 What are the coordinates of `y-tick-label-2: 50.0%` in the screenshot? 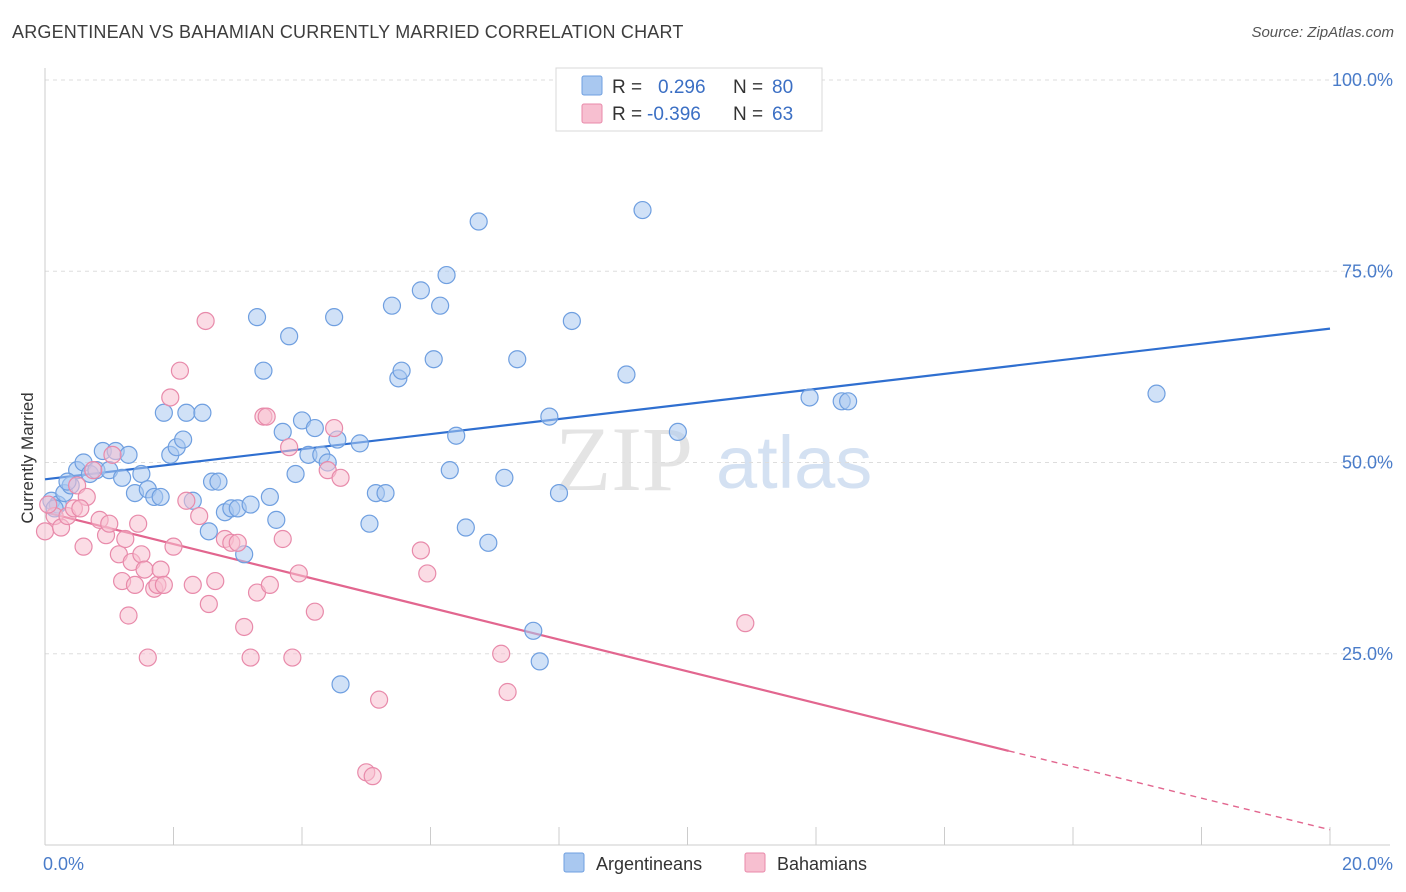 It's located at (1367, 463).